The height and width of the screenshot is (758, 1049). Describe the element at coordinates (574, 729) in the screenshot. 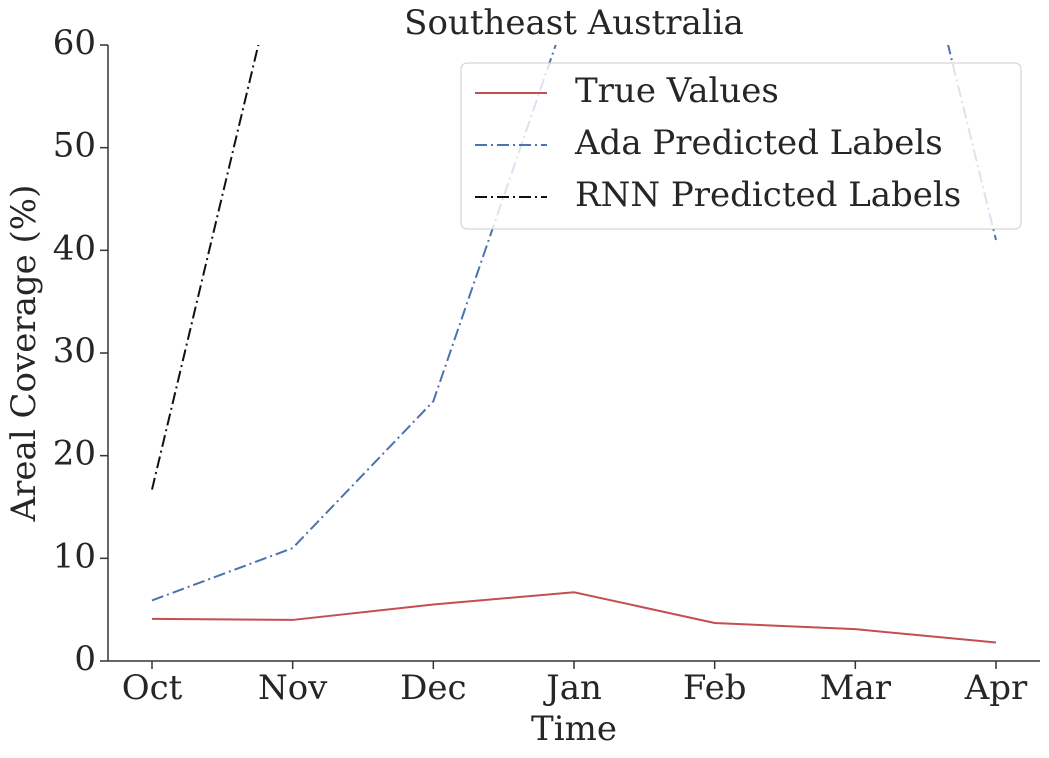

I see `x-axis-label: Time` at that location.